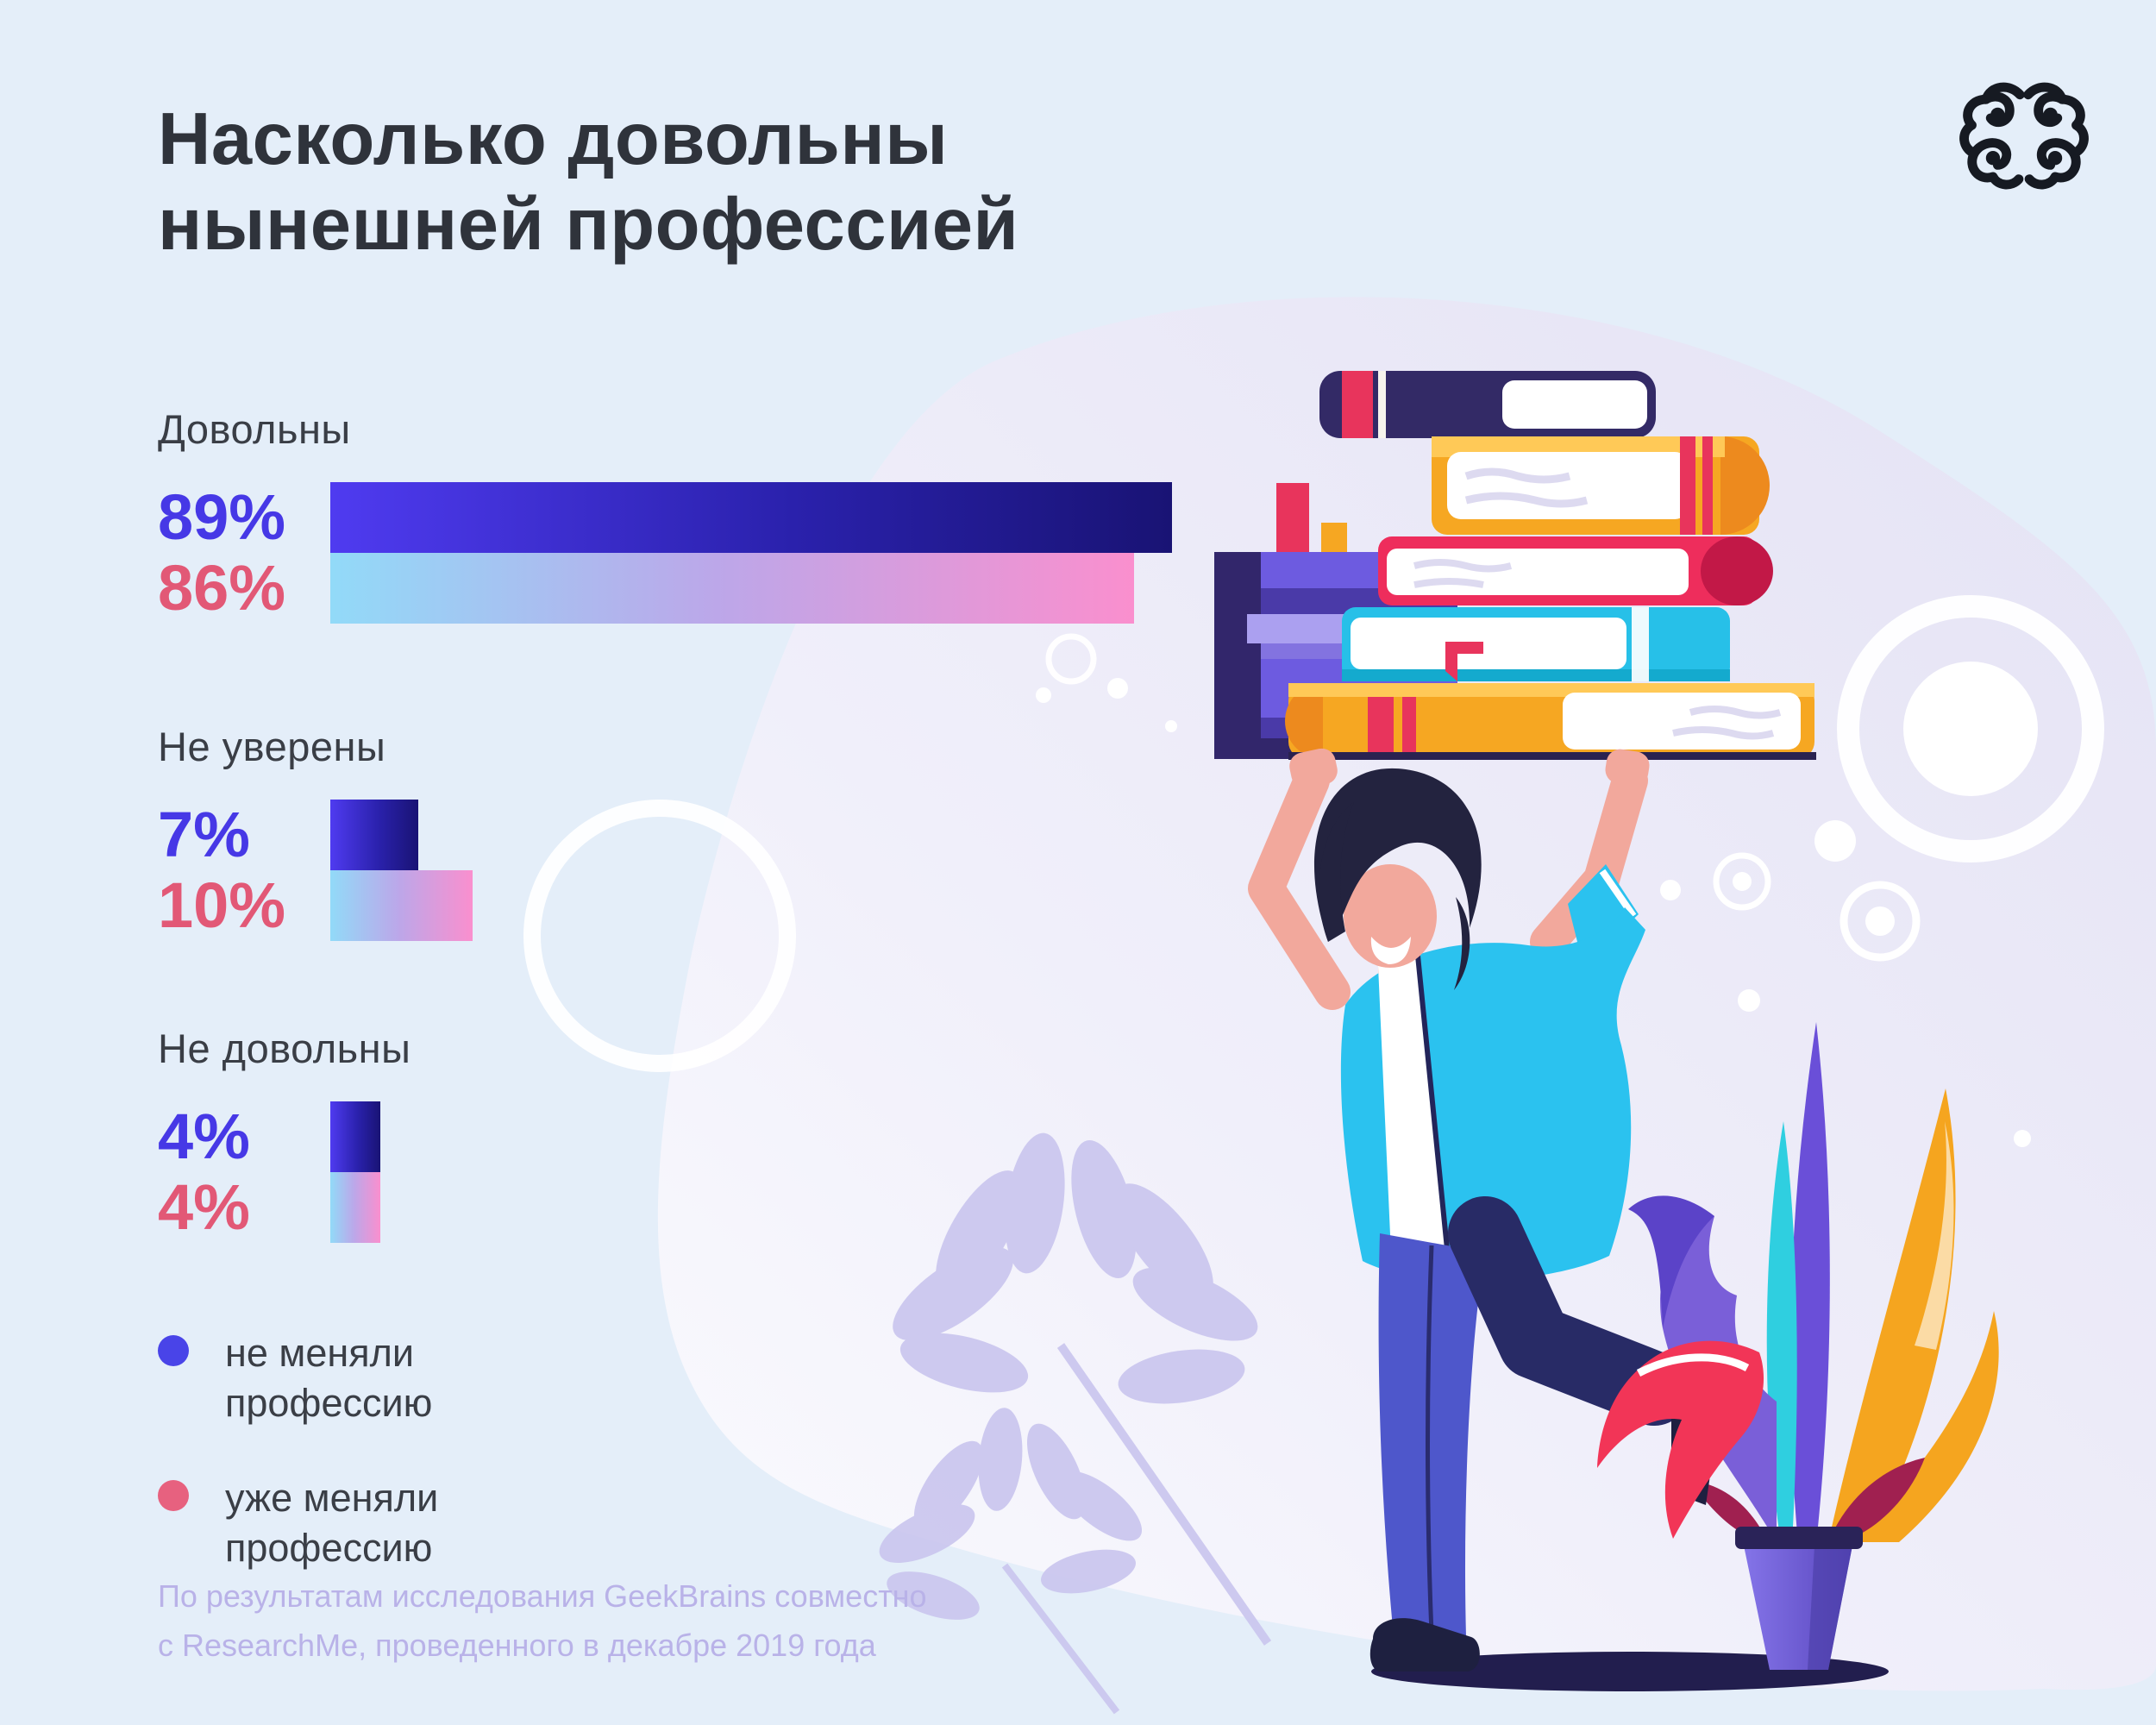  What do you see at coordinates (732, 588) in the screenshot?
I see `bar-satisfied-changed` at bounding box center [732, 588].